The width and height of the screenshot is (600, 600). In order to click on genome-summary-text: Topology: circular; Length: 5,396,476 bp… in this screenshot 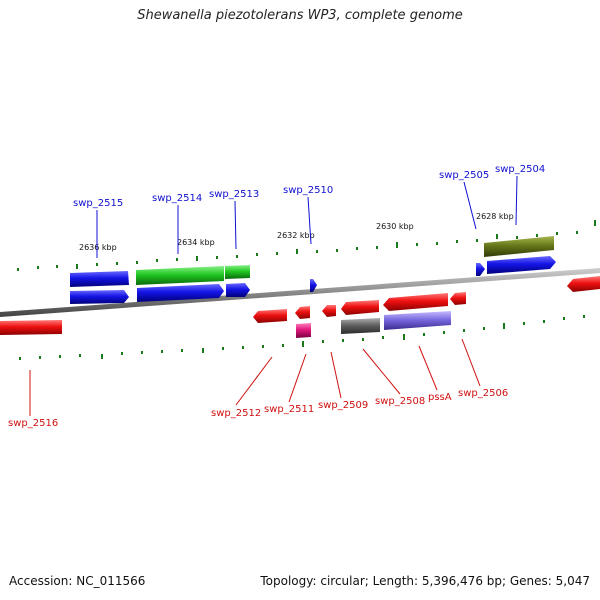, I will do `click(425, 581)`.